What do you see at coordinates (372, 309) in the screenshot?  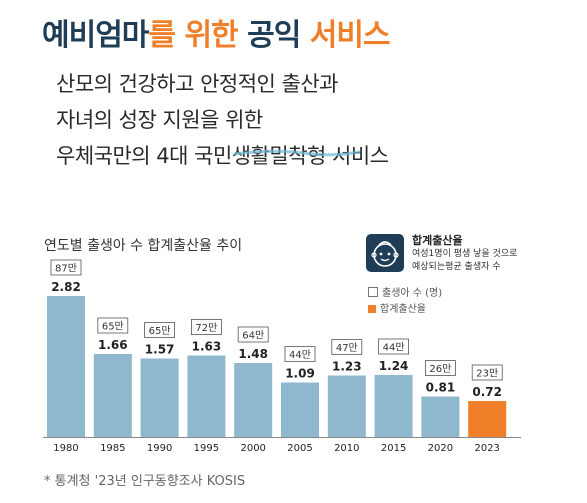 I see `legend-swatch-rate` at bounding box center [372, 309].